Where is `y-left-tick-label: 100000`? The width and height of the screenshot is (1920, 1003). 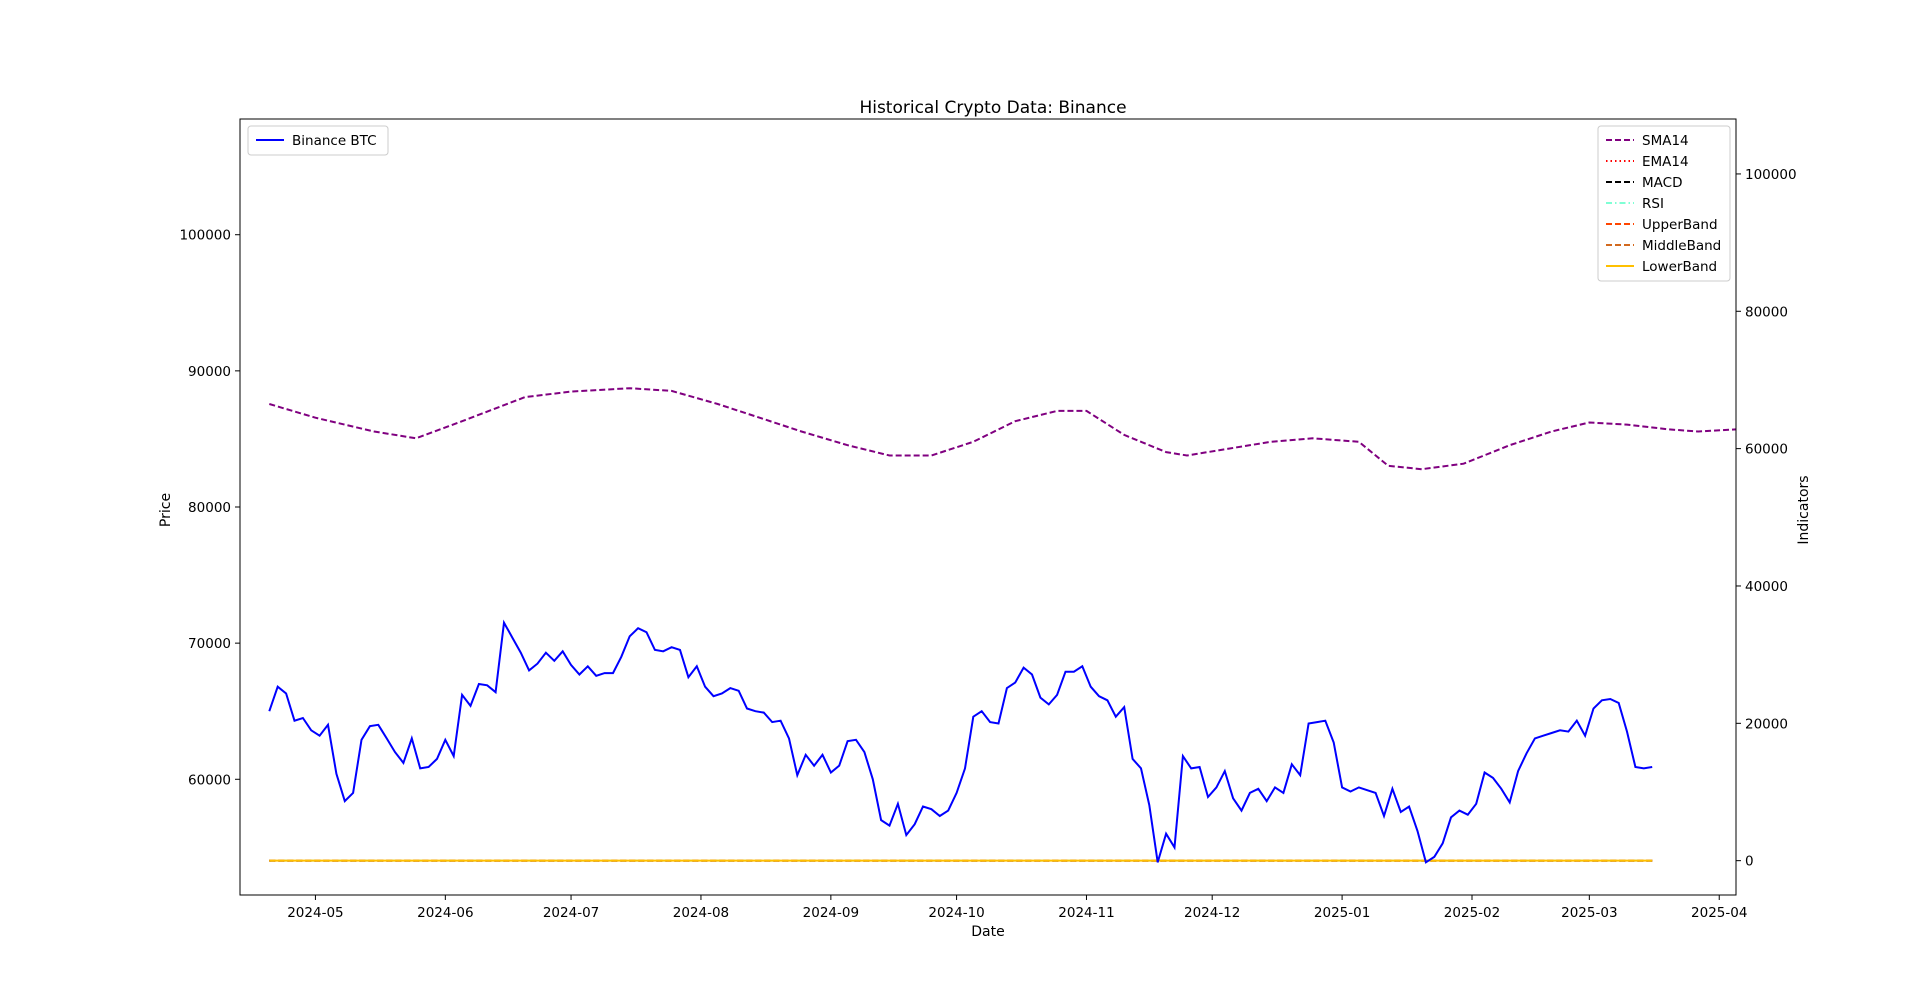
y-left-tick-label: 100000 is located at coordinates (205, 236).